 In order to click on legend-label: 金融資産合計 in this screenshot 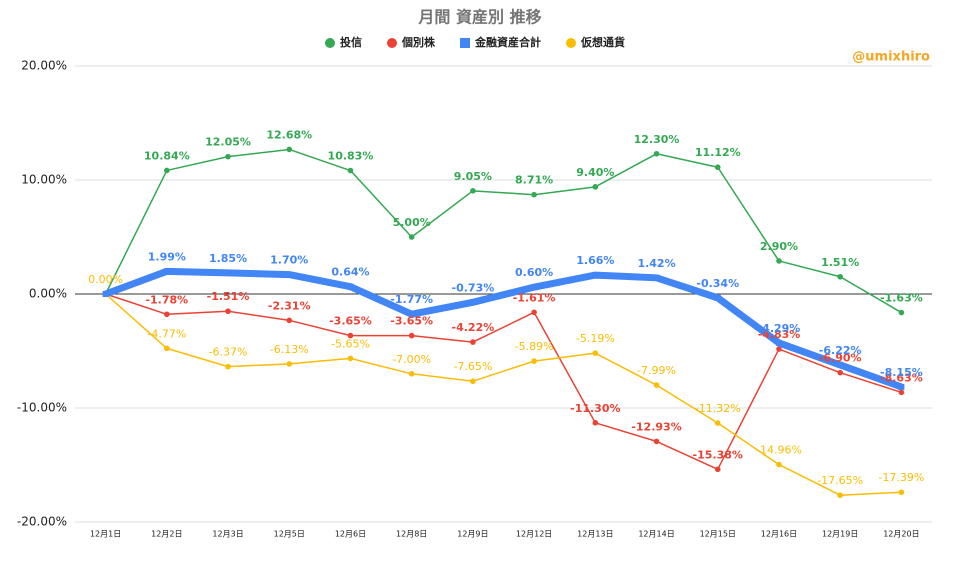, I will do `click(507, 42)`.